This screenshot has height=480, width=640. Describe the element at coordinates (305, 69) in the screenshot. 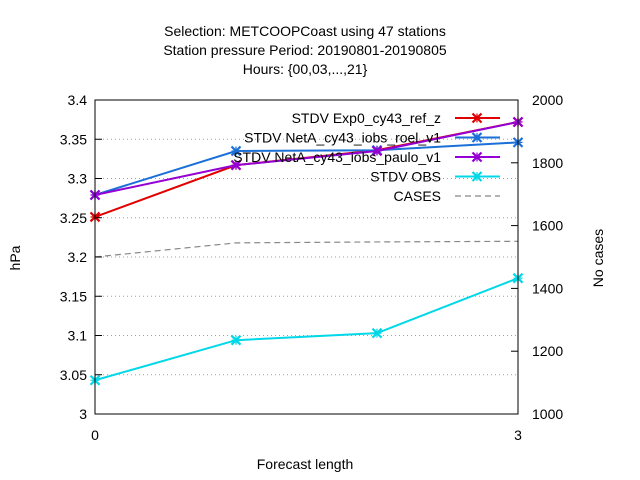

I see `title-line: Hours: {00,03,...,21}` at that location.